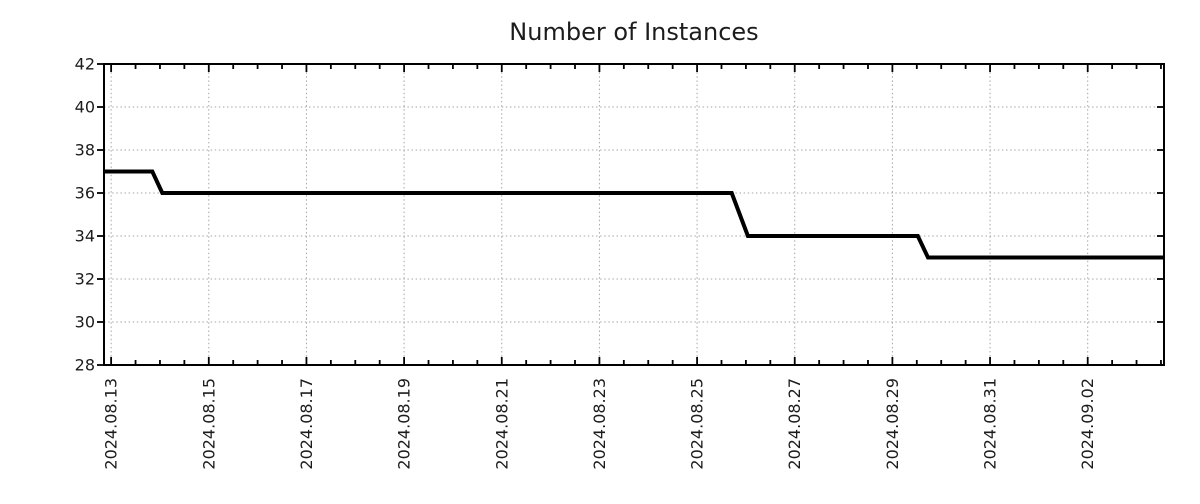 The height and width of the screenshot is (504, 1200). Describe the element at coordinates (85, 64) in the screenshot. I see `y-tick-label: 42` at that location.